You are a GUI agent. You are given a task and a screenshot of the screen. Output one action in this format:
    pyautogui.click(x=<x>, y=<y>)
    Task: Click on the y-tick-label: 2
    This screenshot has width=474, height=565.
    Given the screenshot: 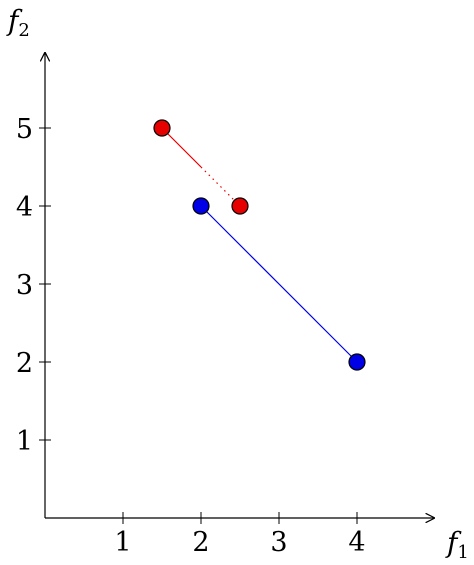 What is the action you would take?
    pyautogui.click(x=24, y=363)
    